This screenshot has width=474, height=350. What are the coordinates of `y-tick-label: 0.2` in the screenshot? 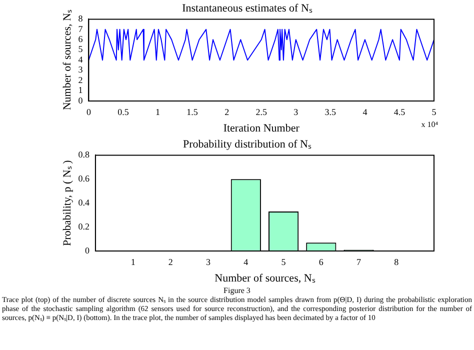 It's located at (84, 226).